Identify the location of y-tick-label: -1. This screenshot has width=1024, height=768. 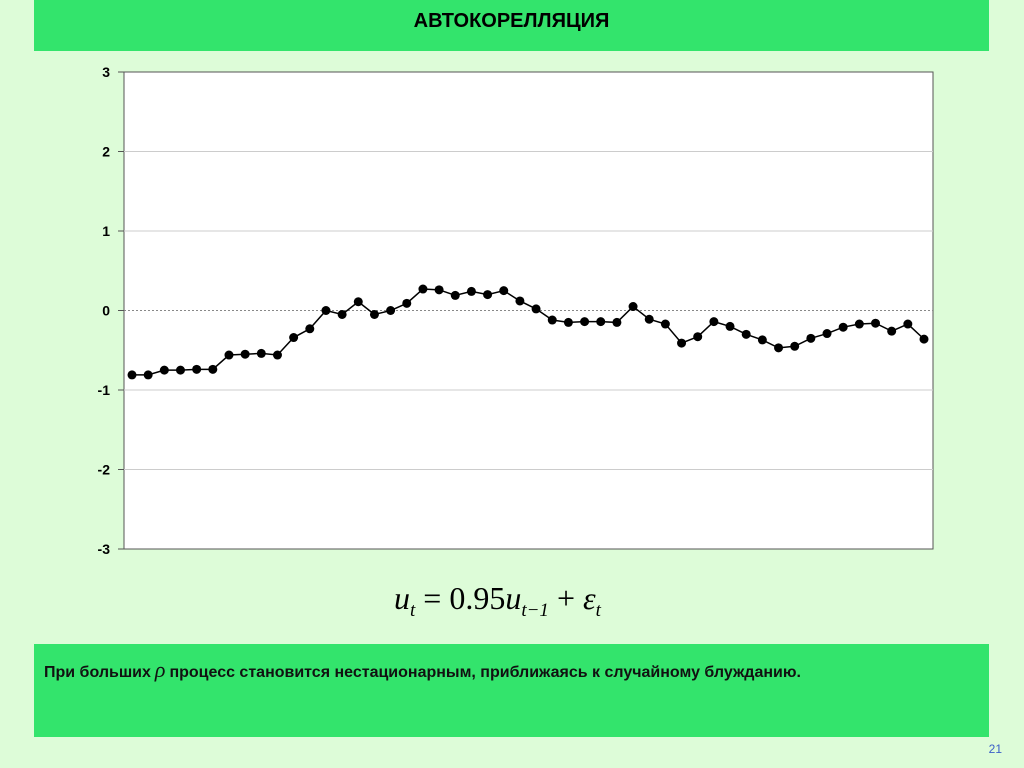
(104, 390).